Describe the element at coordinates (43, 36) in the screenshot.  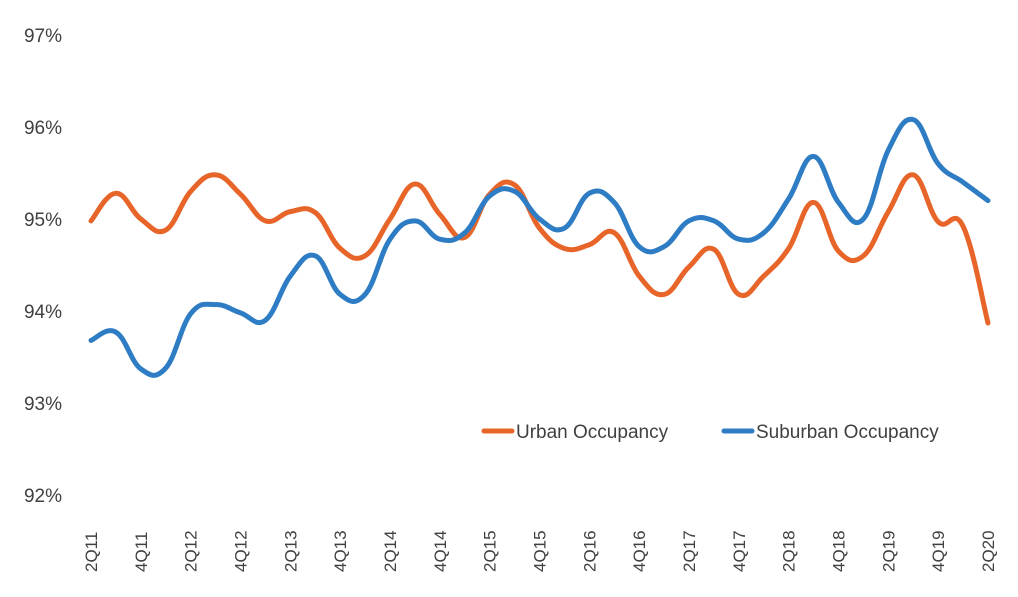
I see `y-tick-label: 97%` at that location.